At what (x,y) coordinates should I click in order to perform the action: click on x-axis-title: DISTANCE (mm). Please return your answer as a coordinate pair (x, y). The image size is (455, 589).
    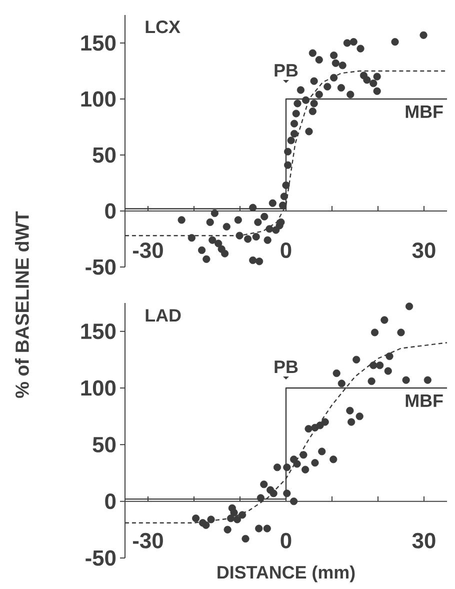
    Looking at the image, I should click on (286, 574).